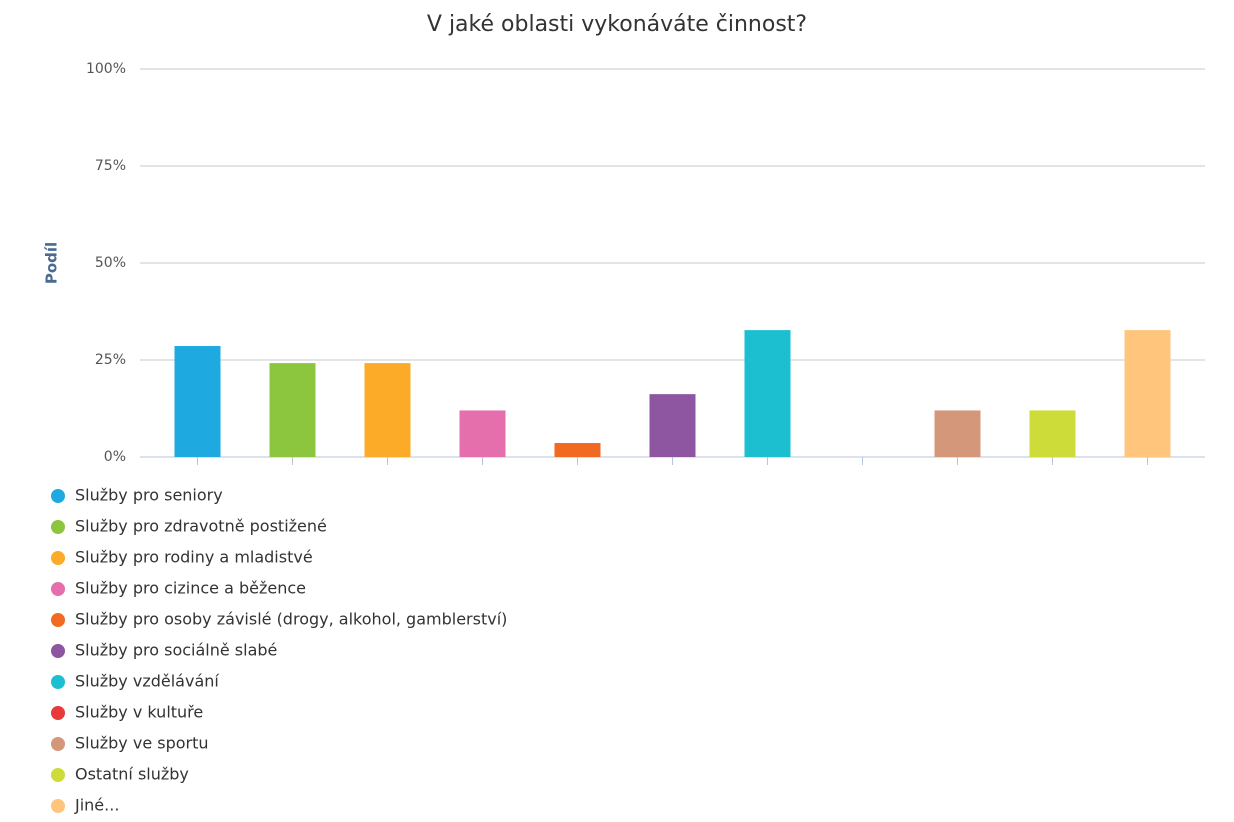 This screenshot has height=822, width=1234. What do you see at coordinates (142, 743) in the screenshot?
I see `legend-label: Služby ve sportu` at bounding box center [142, 743].